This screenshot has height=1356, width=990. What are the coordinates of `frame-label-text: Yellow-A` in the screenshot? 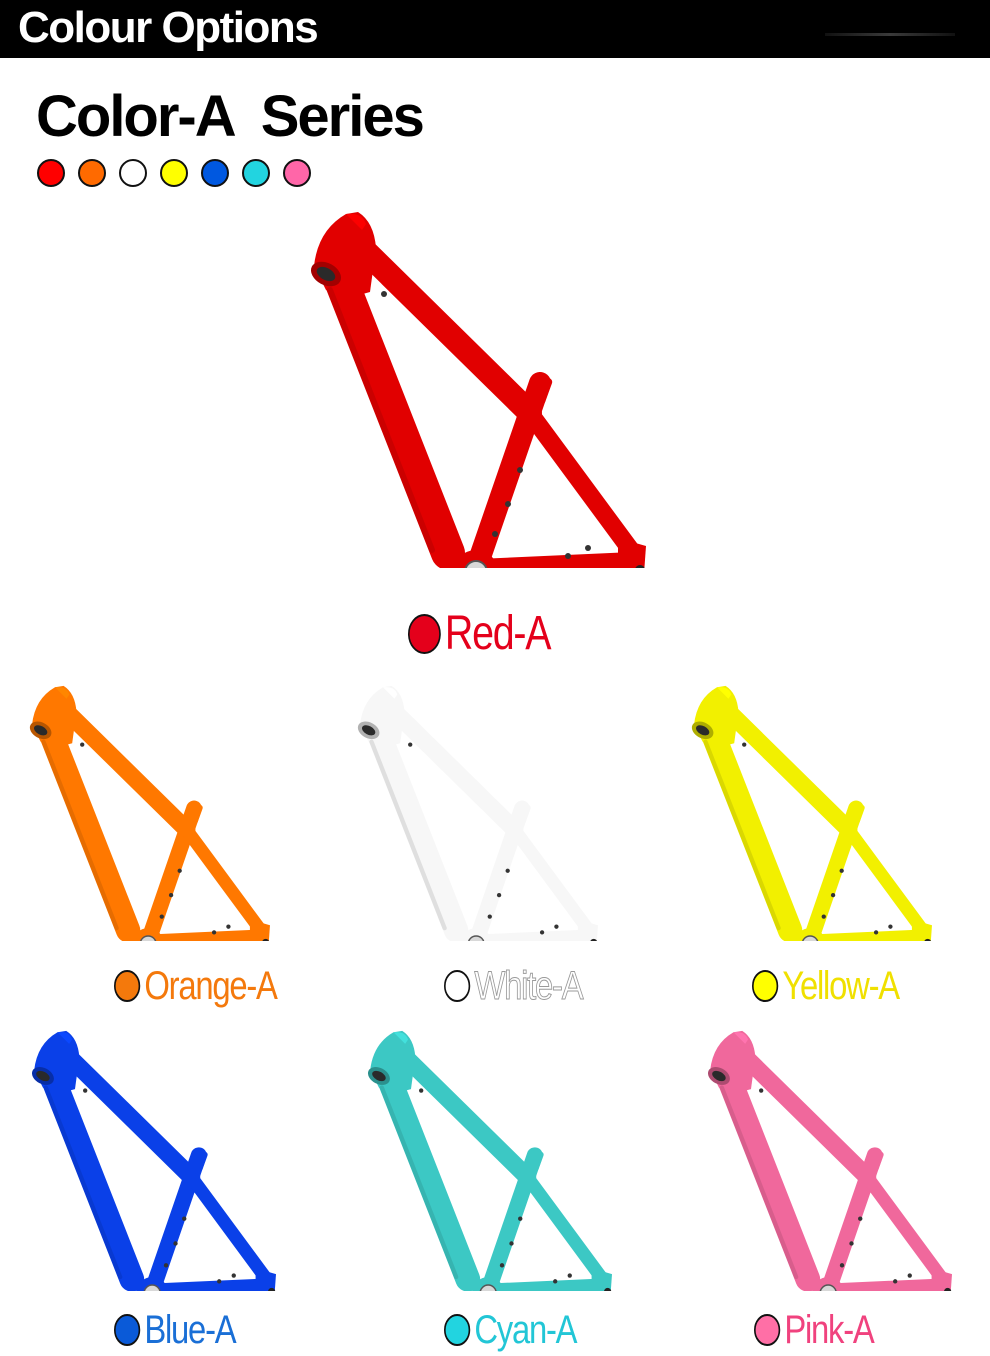 It's located at (841, 986).